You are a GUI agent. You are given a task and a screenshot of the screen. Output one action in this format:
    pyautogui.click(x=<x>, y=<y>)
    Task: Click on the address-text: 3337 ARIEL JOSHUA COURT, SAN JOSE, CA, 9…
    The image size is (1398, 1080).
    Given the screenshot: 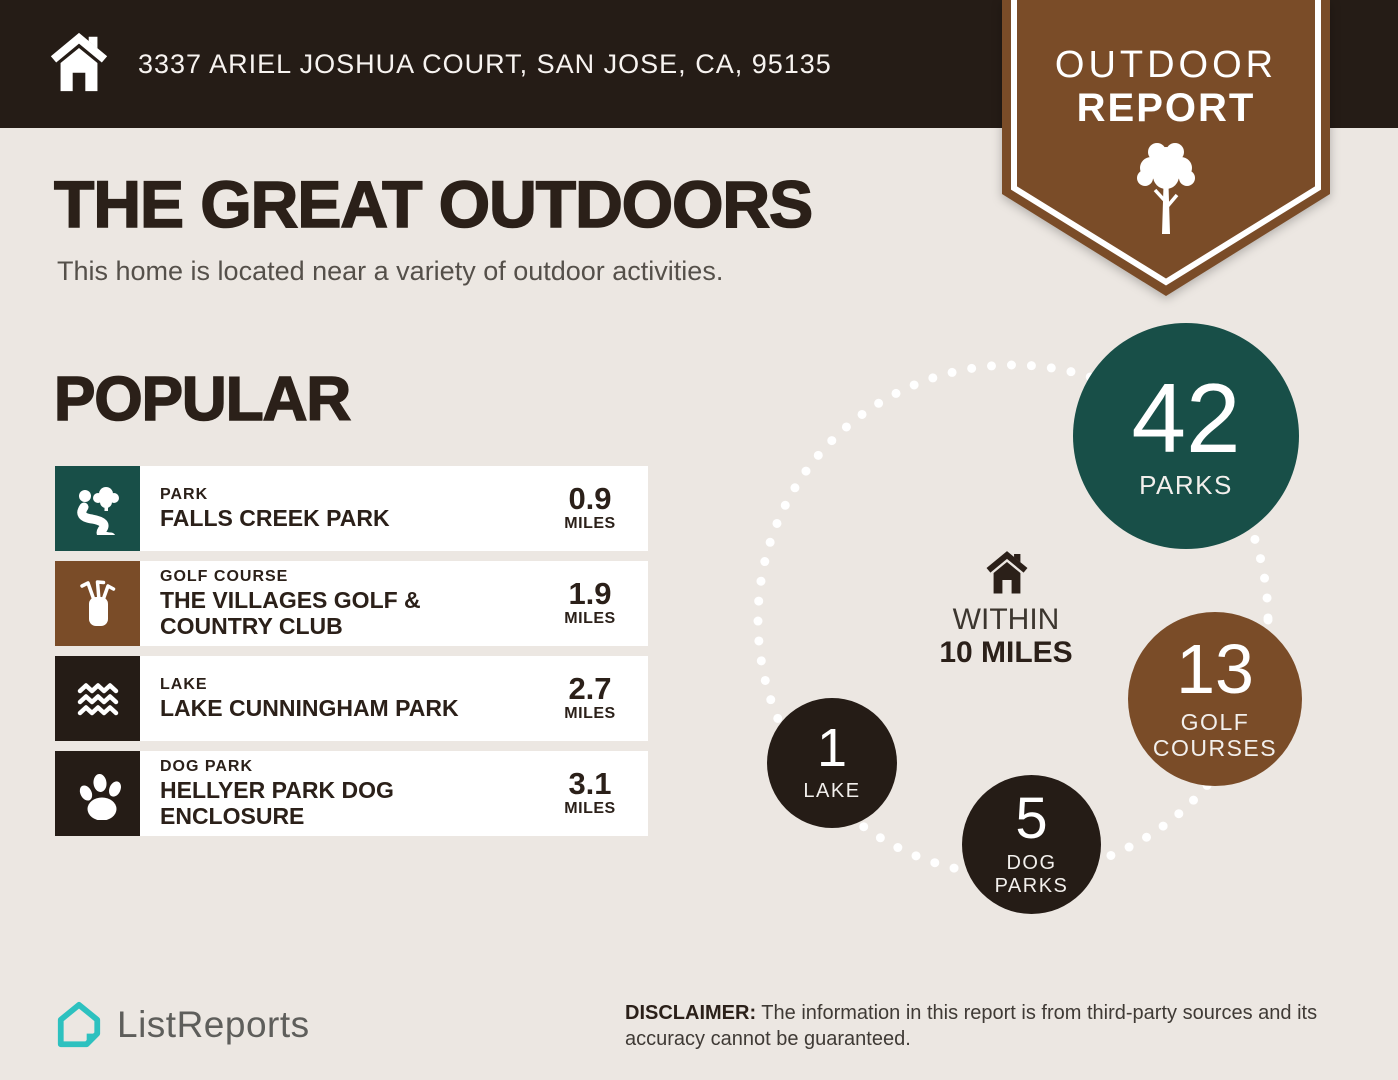 What is the action you would take?
    pyautogui.click(x=485, y=64)
    